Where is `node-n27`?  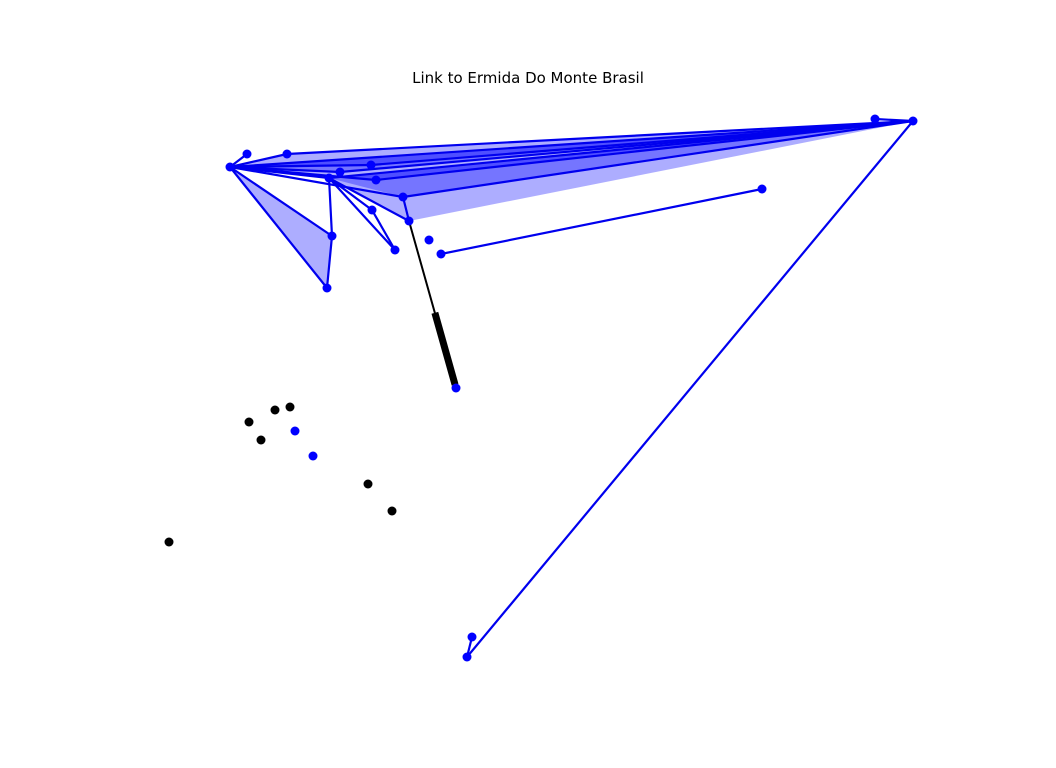 node-n27 is located at coordinates (261, 440).